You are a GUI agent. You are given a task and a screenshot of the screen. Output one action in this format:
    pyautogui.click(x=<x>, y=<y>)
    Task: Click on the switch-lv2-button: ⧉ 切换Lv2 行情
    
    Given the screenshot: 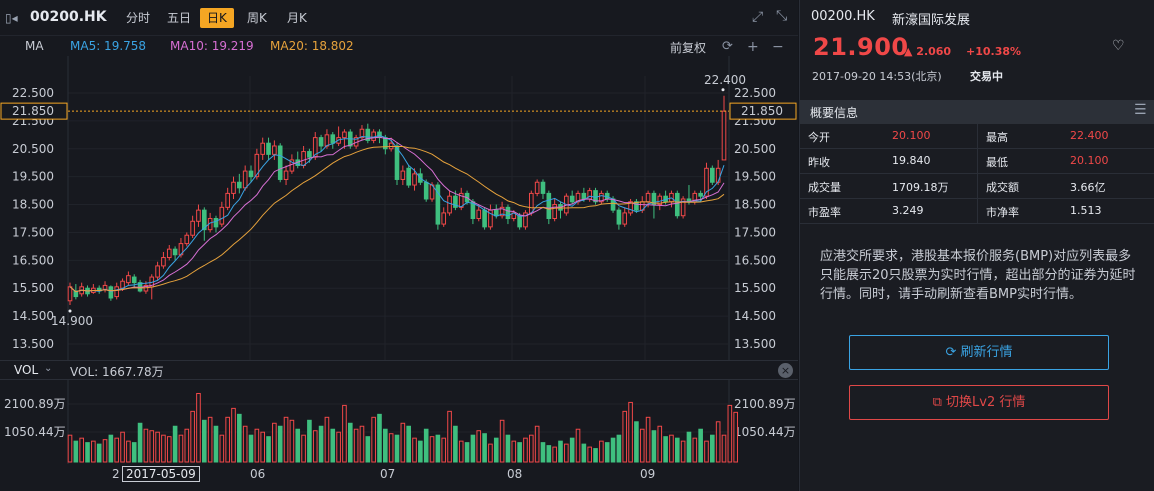 What is the action you would take?
    pyautogui.click(x=979, y=402)
    